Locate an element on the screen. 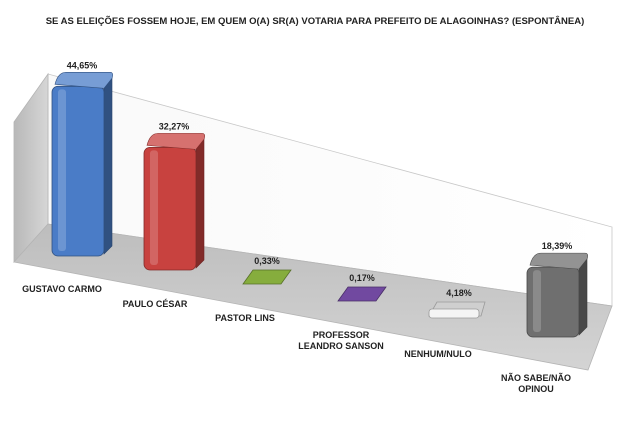  category-label: GUSTAVO CARMO is located at coordinates (62, 289).